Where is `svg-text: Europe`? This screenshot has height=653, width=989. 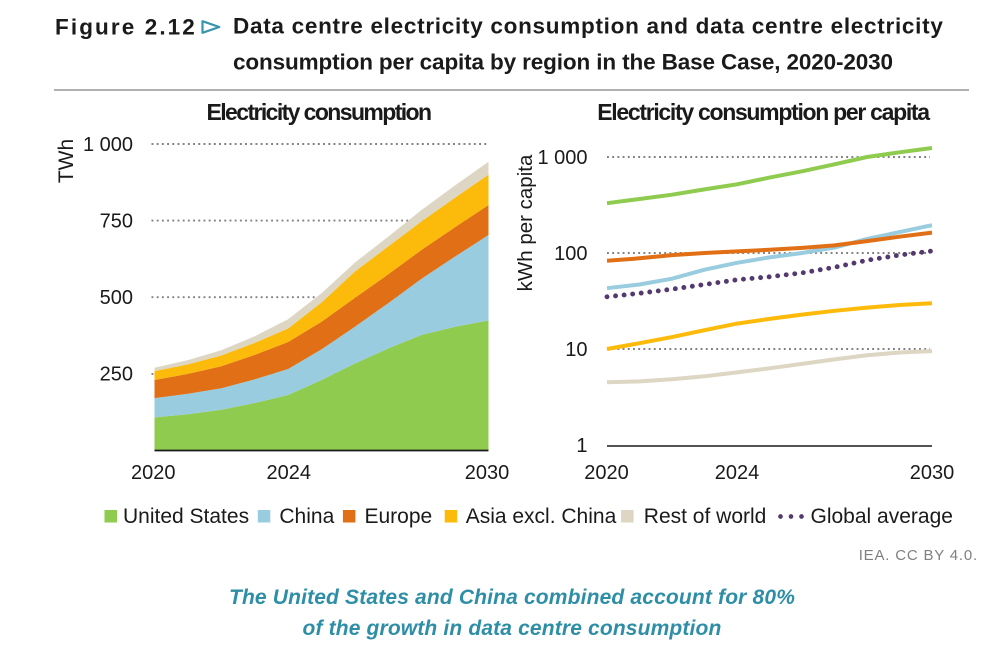
svg-text: Europe is located at coordinates (399, 516).